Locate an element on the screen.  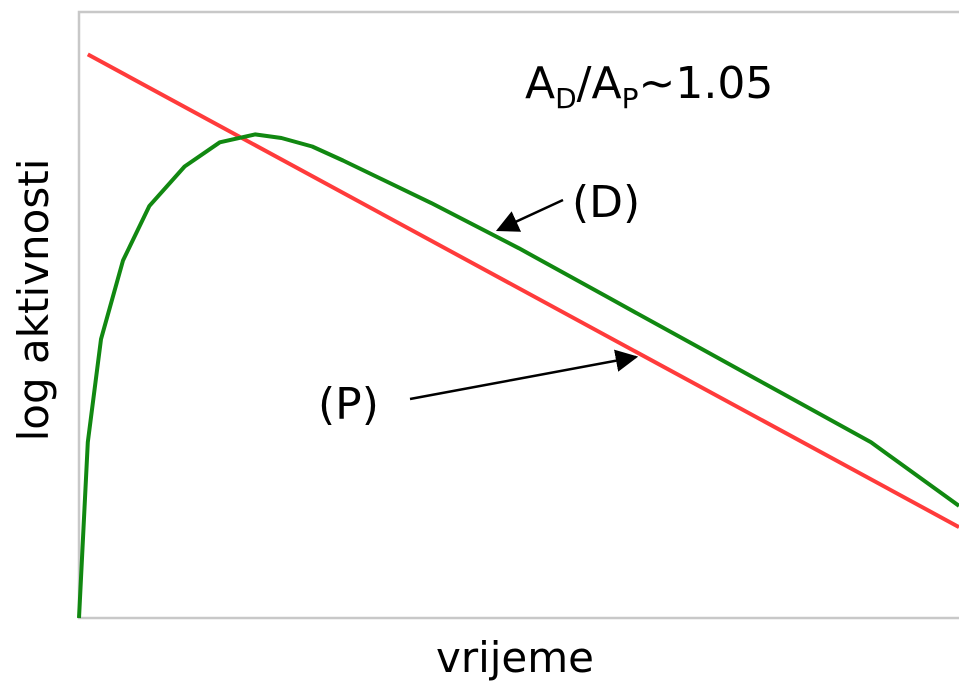
ratio-tail: ~1.05 is located at coordinates (706, 83).